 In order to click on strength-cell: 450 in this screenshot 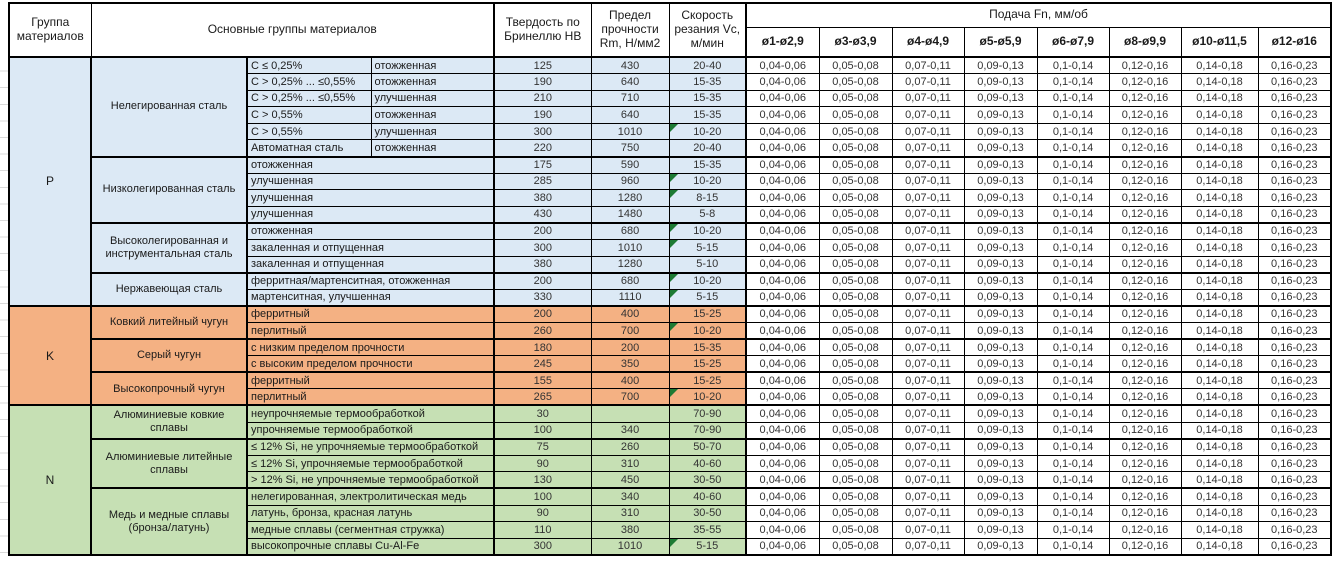, I will do `click(630, 480)`.